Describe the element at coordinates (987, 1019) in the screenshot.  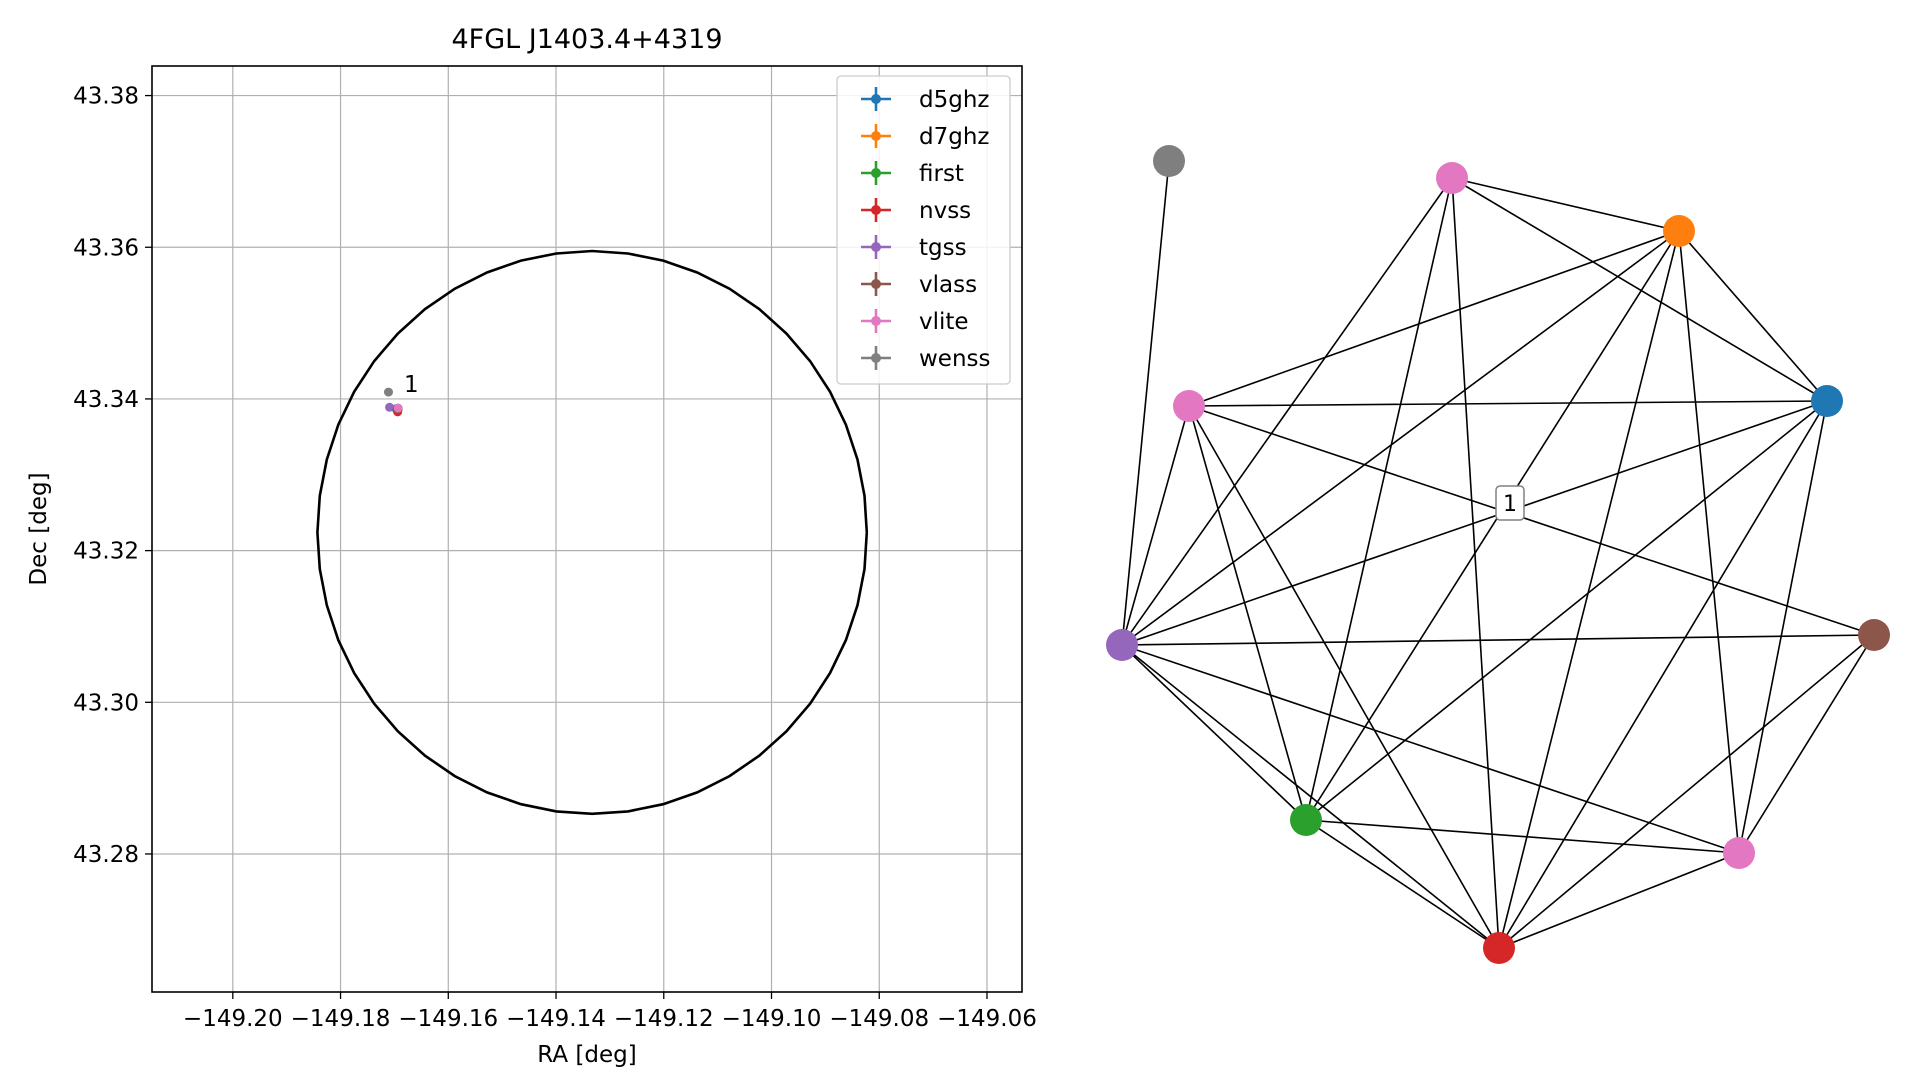
I see `x-tick-label: −149.06` at that location.